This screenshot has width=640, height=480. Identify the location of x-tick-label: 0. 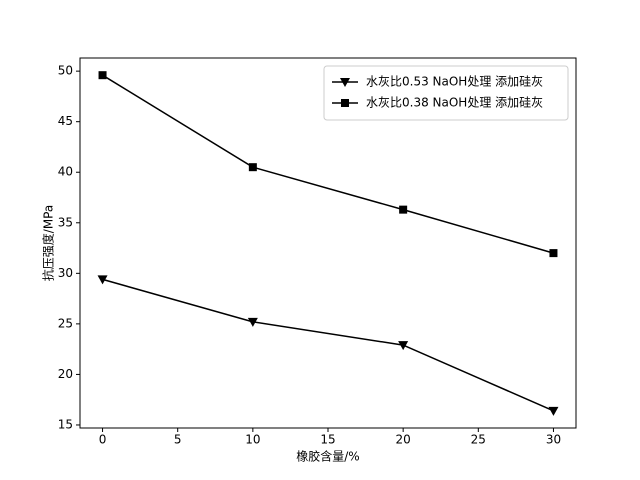
(103, 440).